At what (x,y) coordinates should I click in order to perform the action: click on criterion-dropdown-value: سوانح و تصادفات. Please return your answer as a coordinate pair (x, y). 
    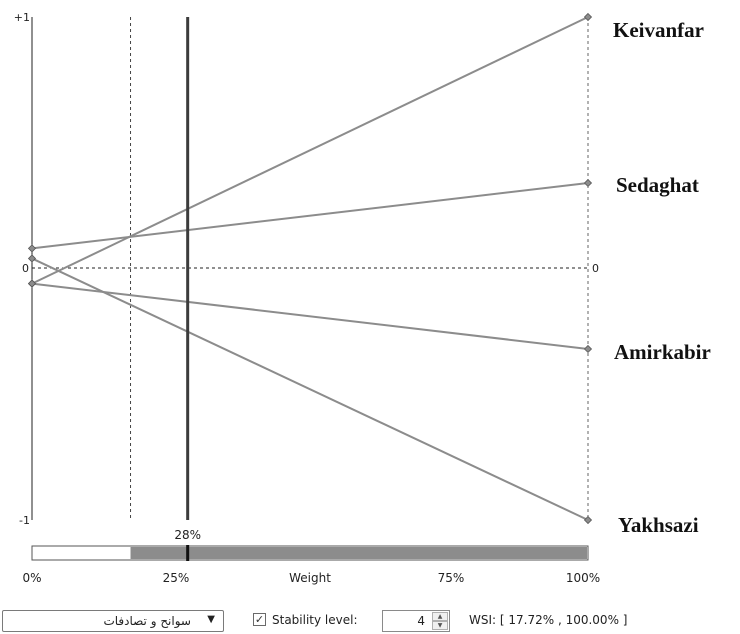
    Looking at the image, I should click on (147, 621).